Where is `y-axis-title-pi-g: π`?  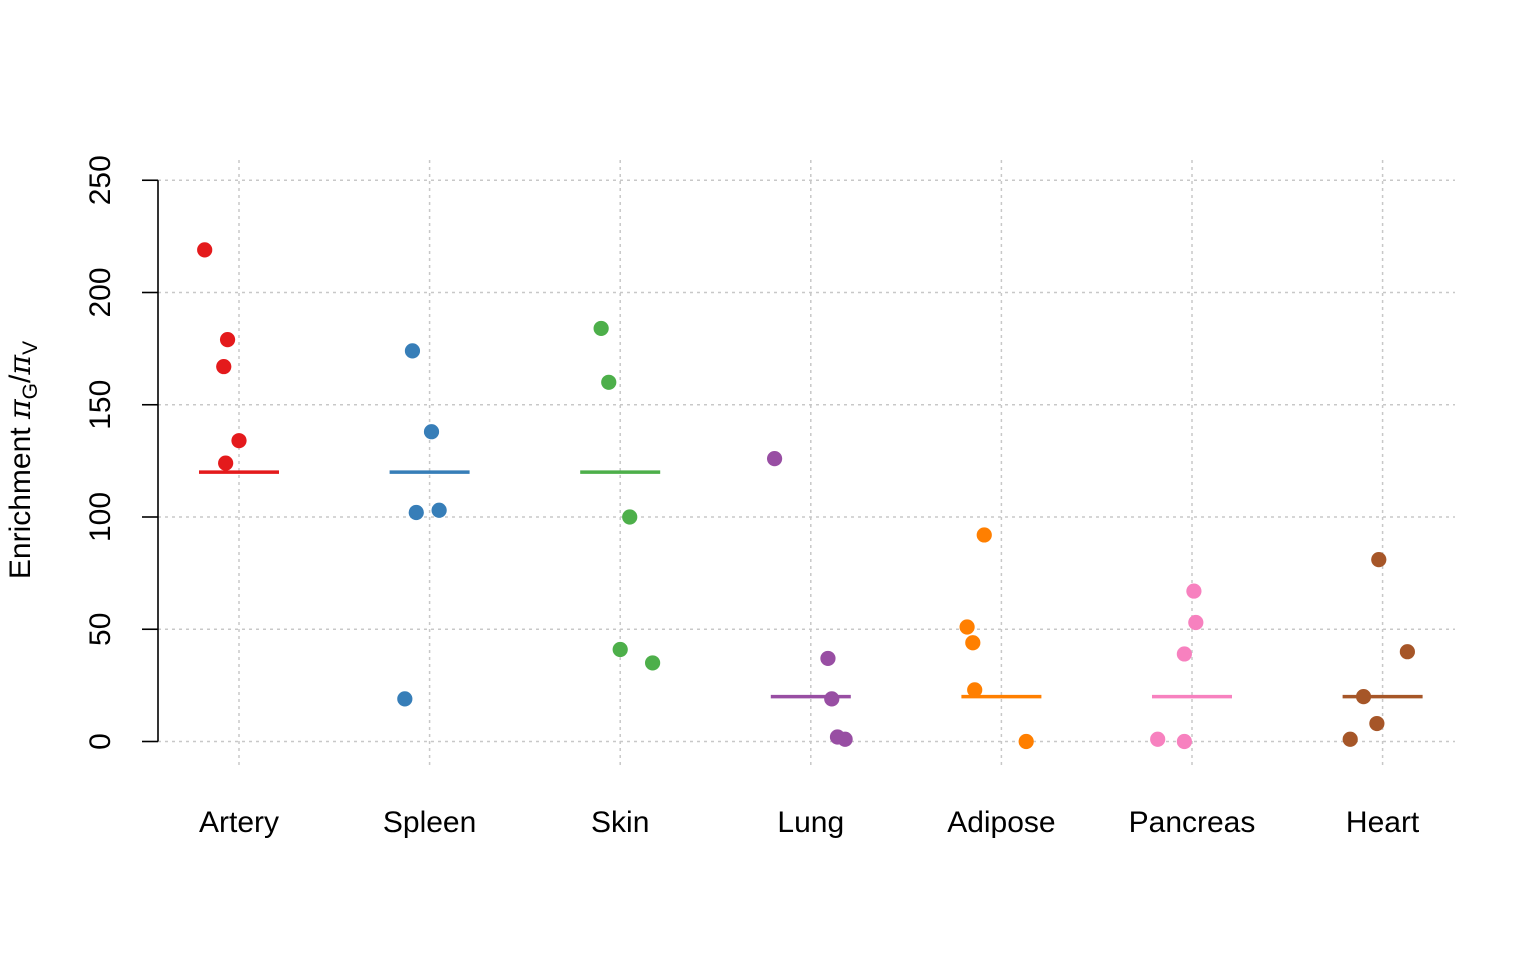 y-axis-title-pi-g: π is located at coordinates (20, 409).